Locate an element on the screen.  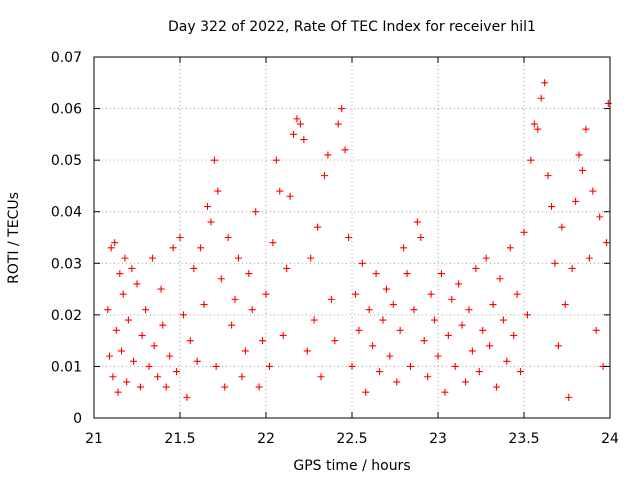
y-tick-label: 0.07 is located at coordinates (66, 58).